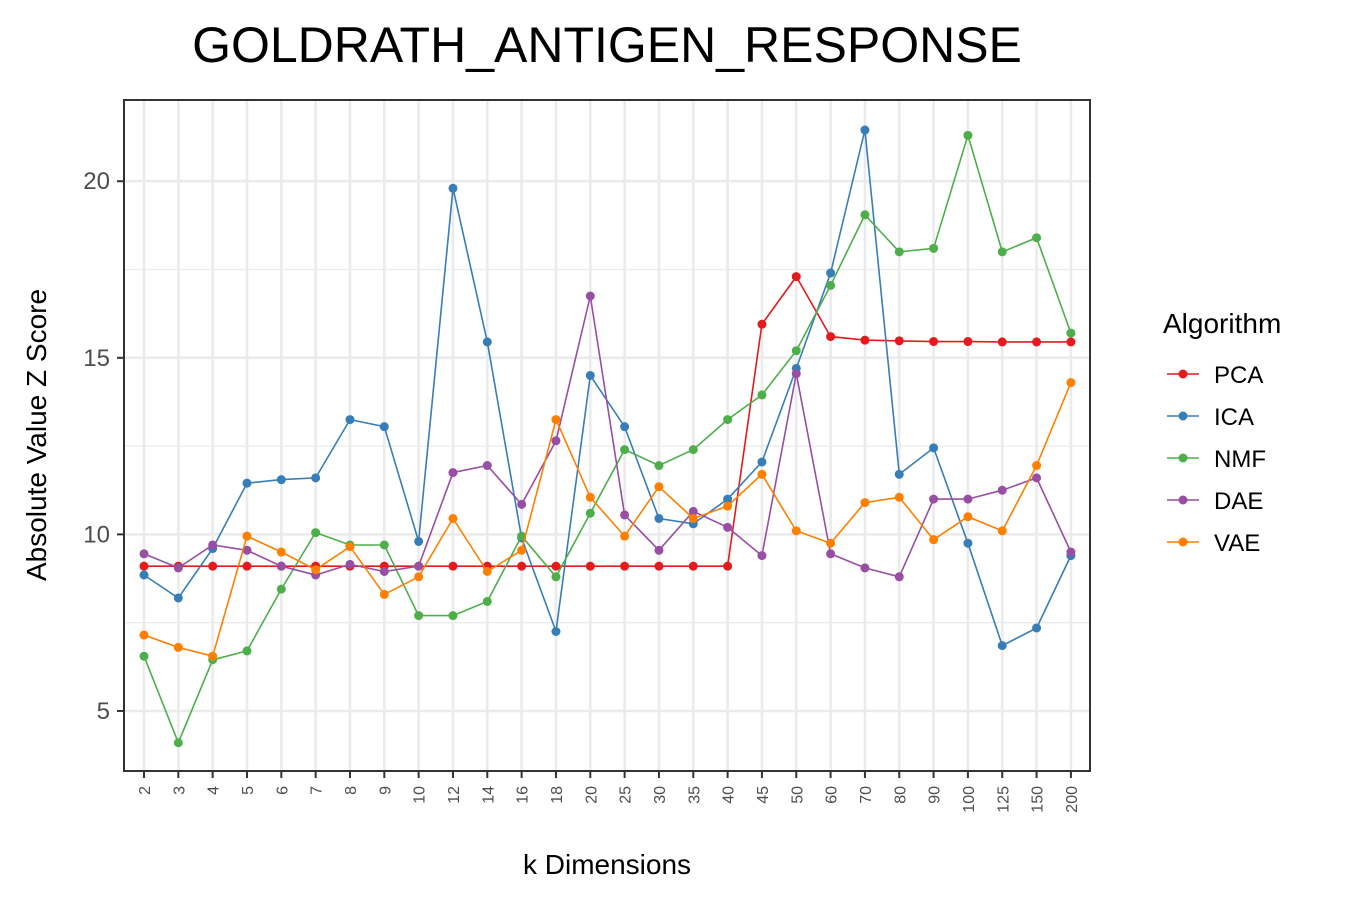 The width and height of the screenshot is (1350, 900). Describe the element at coordinates (866, 795) in the screenshot. I see `x-tick-label: 70` at that location.